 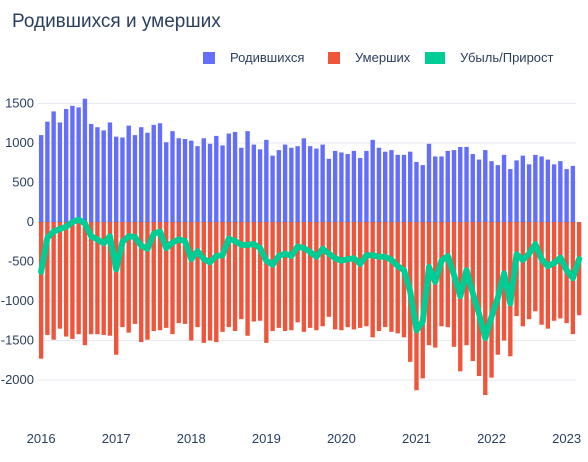 I want to click on legend-balance: Убыль/Прирост, so click(x=489, y=57).